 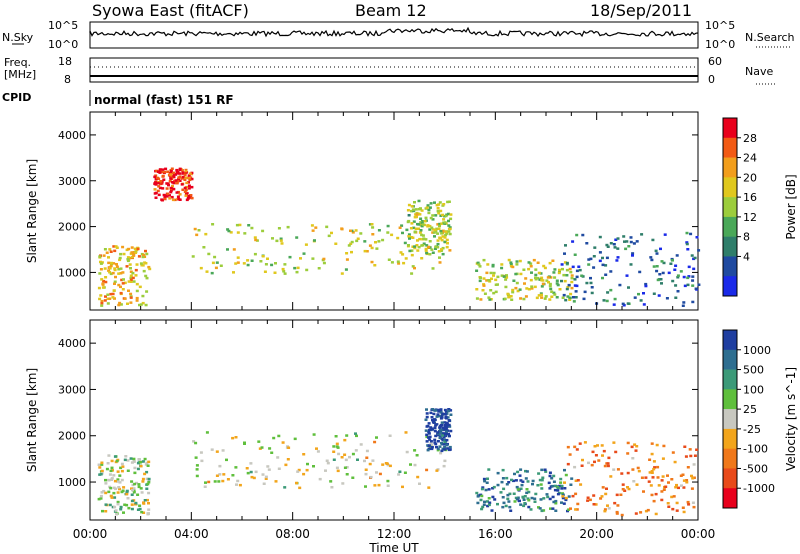 I want to click on nsky-label: N.Sky, so click(x=18, y=37).